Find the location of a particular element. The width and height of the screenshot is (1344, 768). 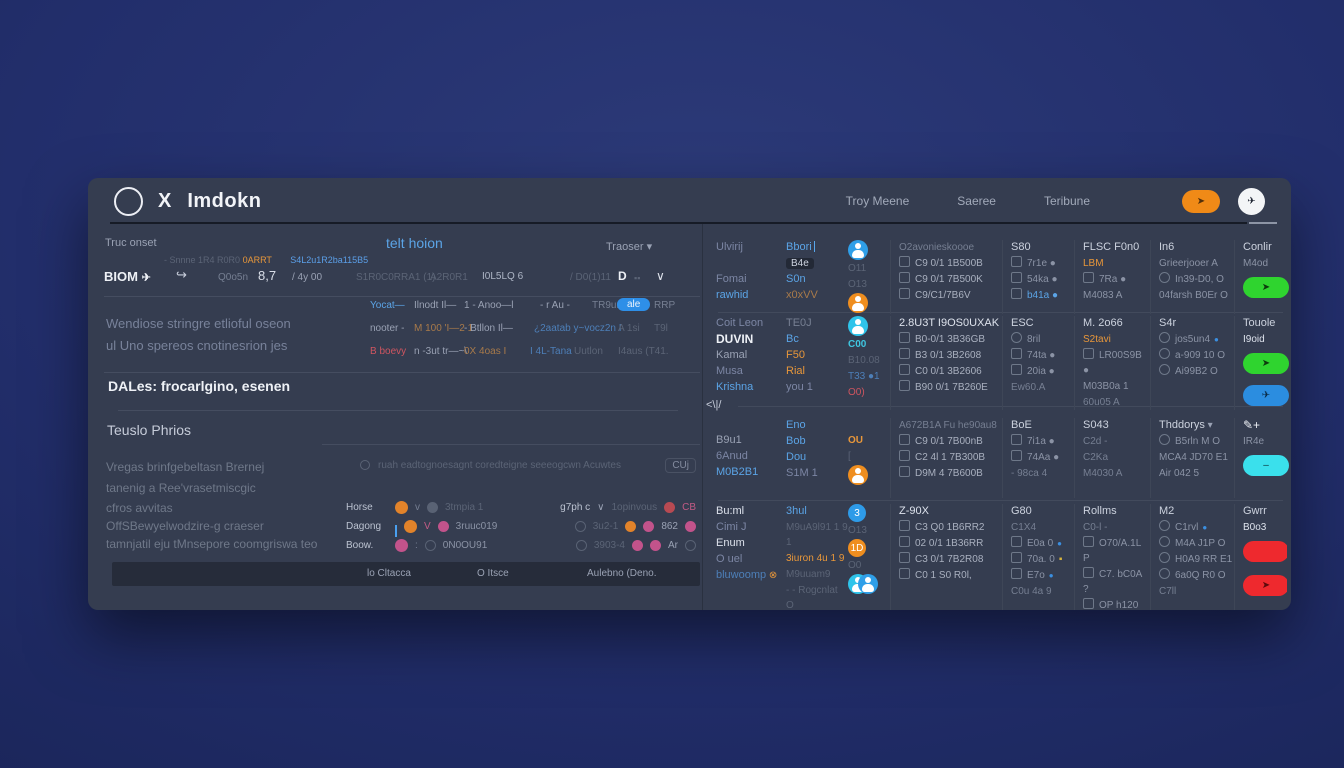

statusbar-item: lo Cltacca is located at coordinates (389, 573).